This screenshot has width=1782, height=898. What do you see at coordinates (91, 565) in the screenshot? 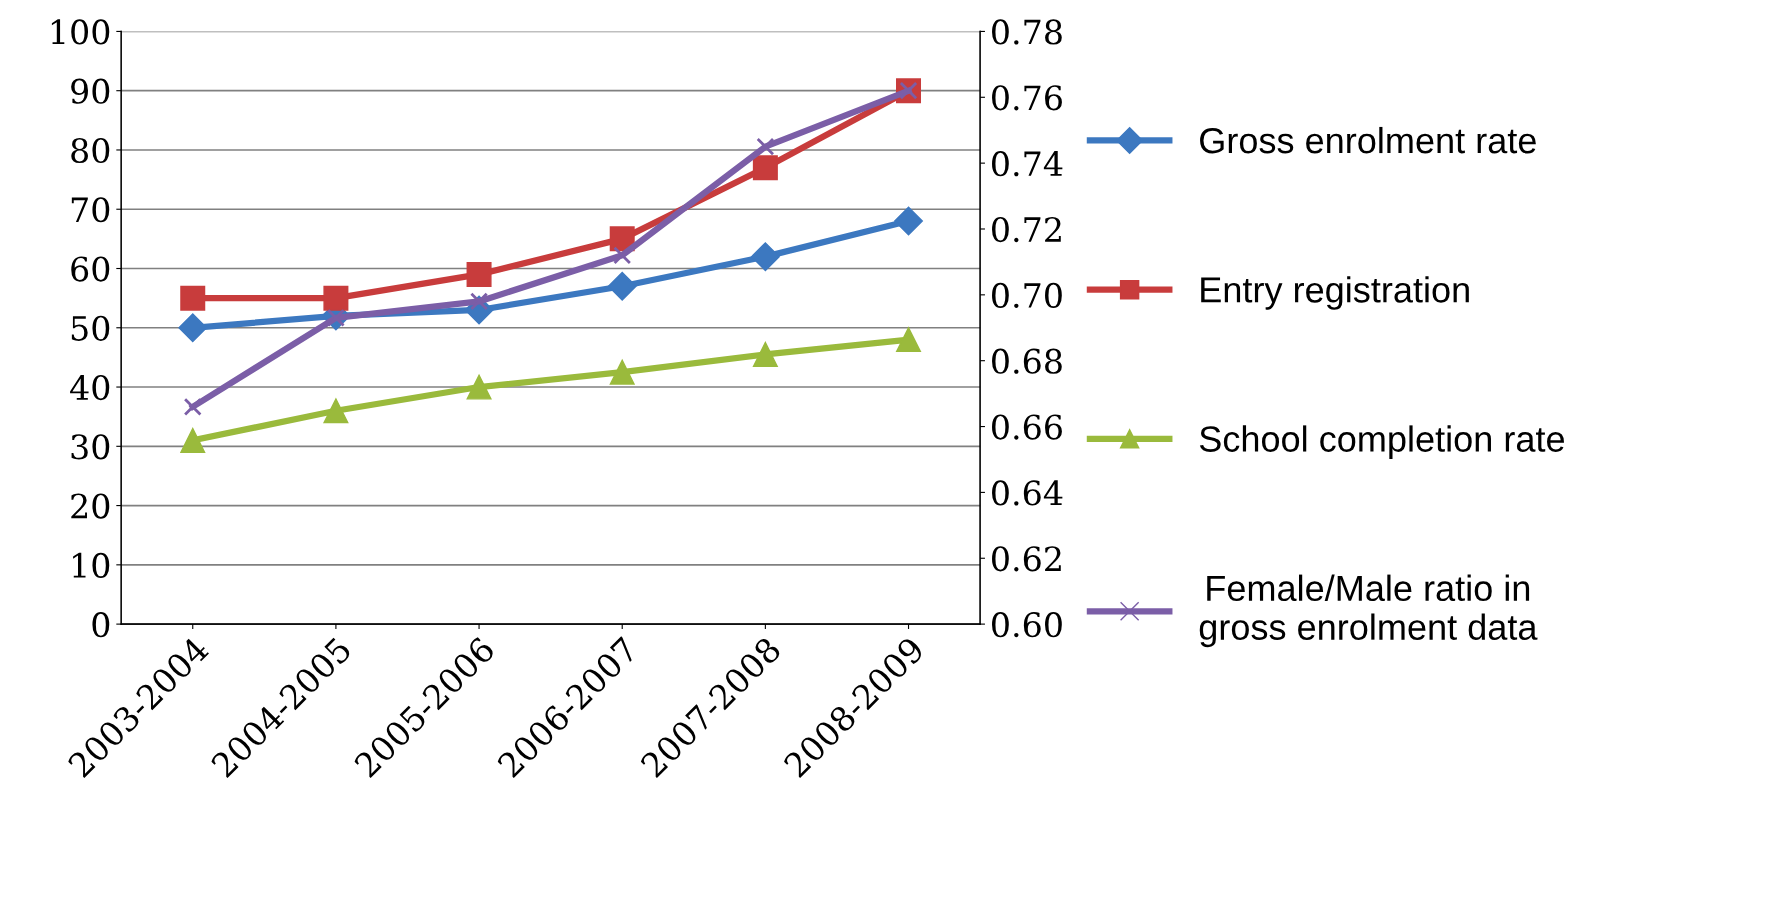
I see `y-tick-label: 10` at bounding box center [91, 565].